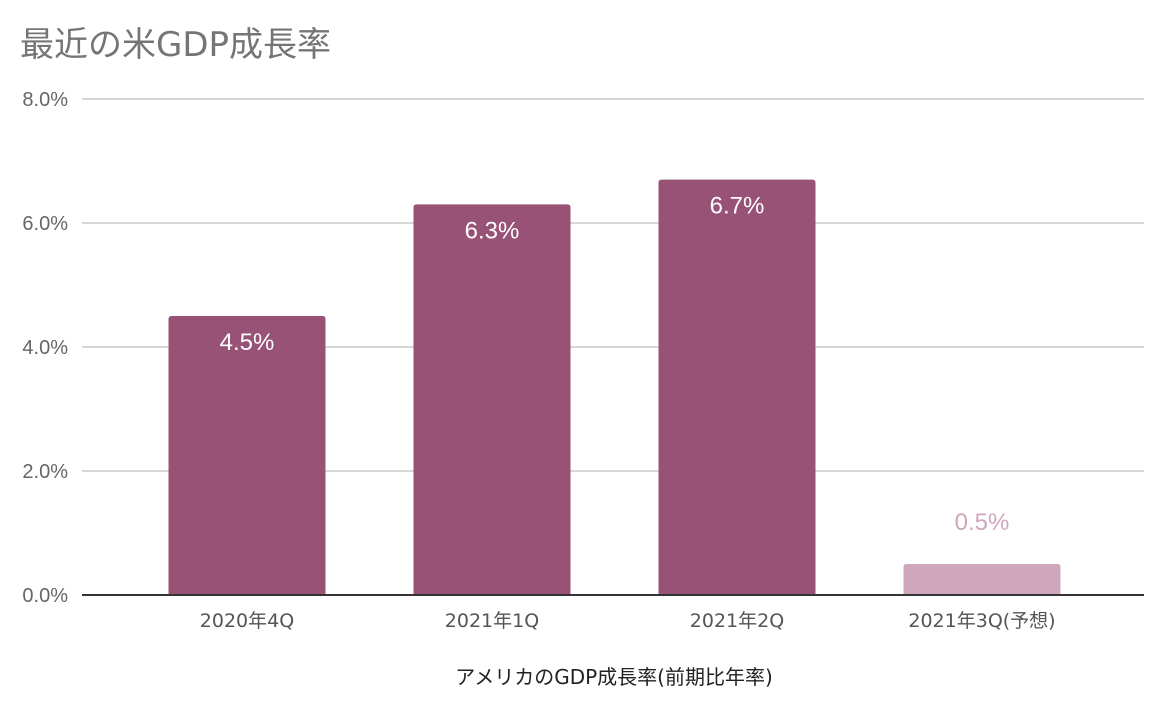  What do you see at coordinates (981, 621) in the screenshot?
I see `x-tick-label: 2021年3Q(予想)` at bounding box center [981, 621].